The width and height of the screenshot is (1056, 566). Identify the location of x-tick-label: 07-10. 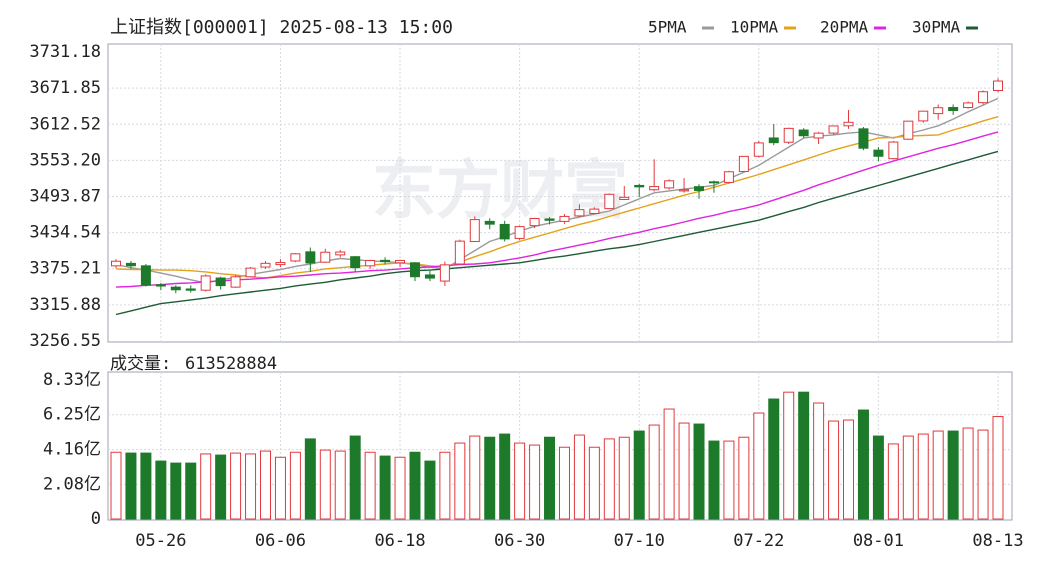
(639, 541).